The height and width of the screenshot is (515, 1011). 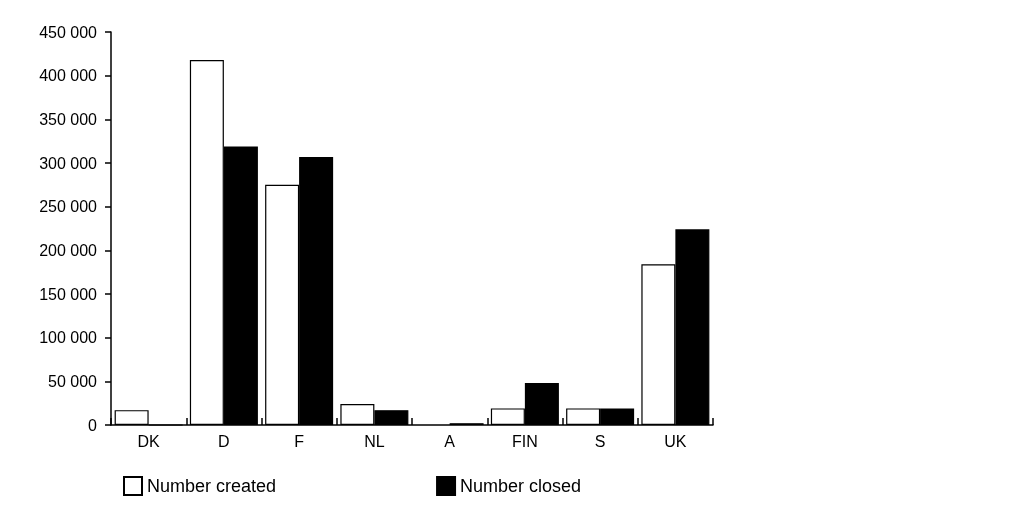 I want to click on legend-label: Number closed, so click(x=521, y=486).